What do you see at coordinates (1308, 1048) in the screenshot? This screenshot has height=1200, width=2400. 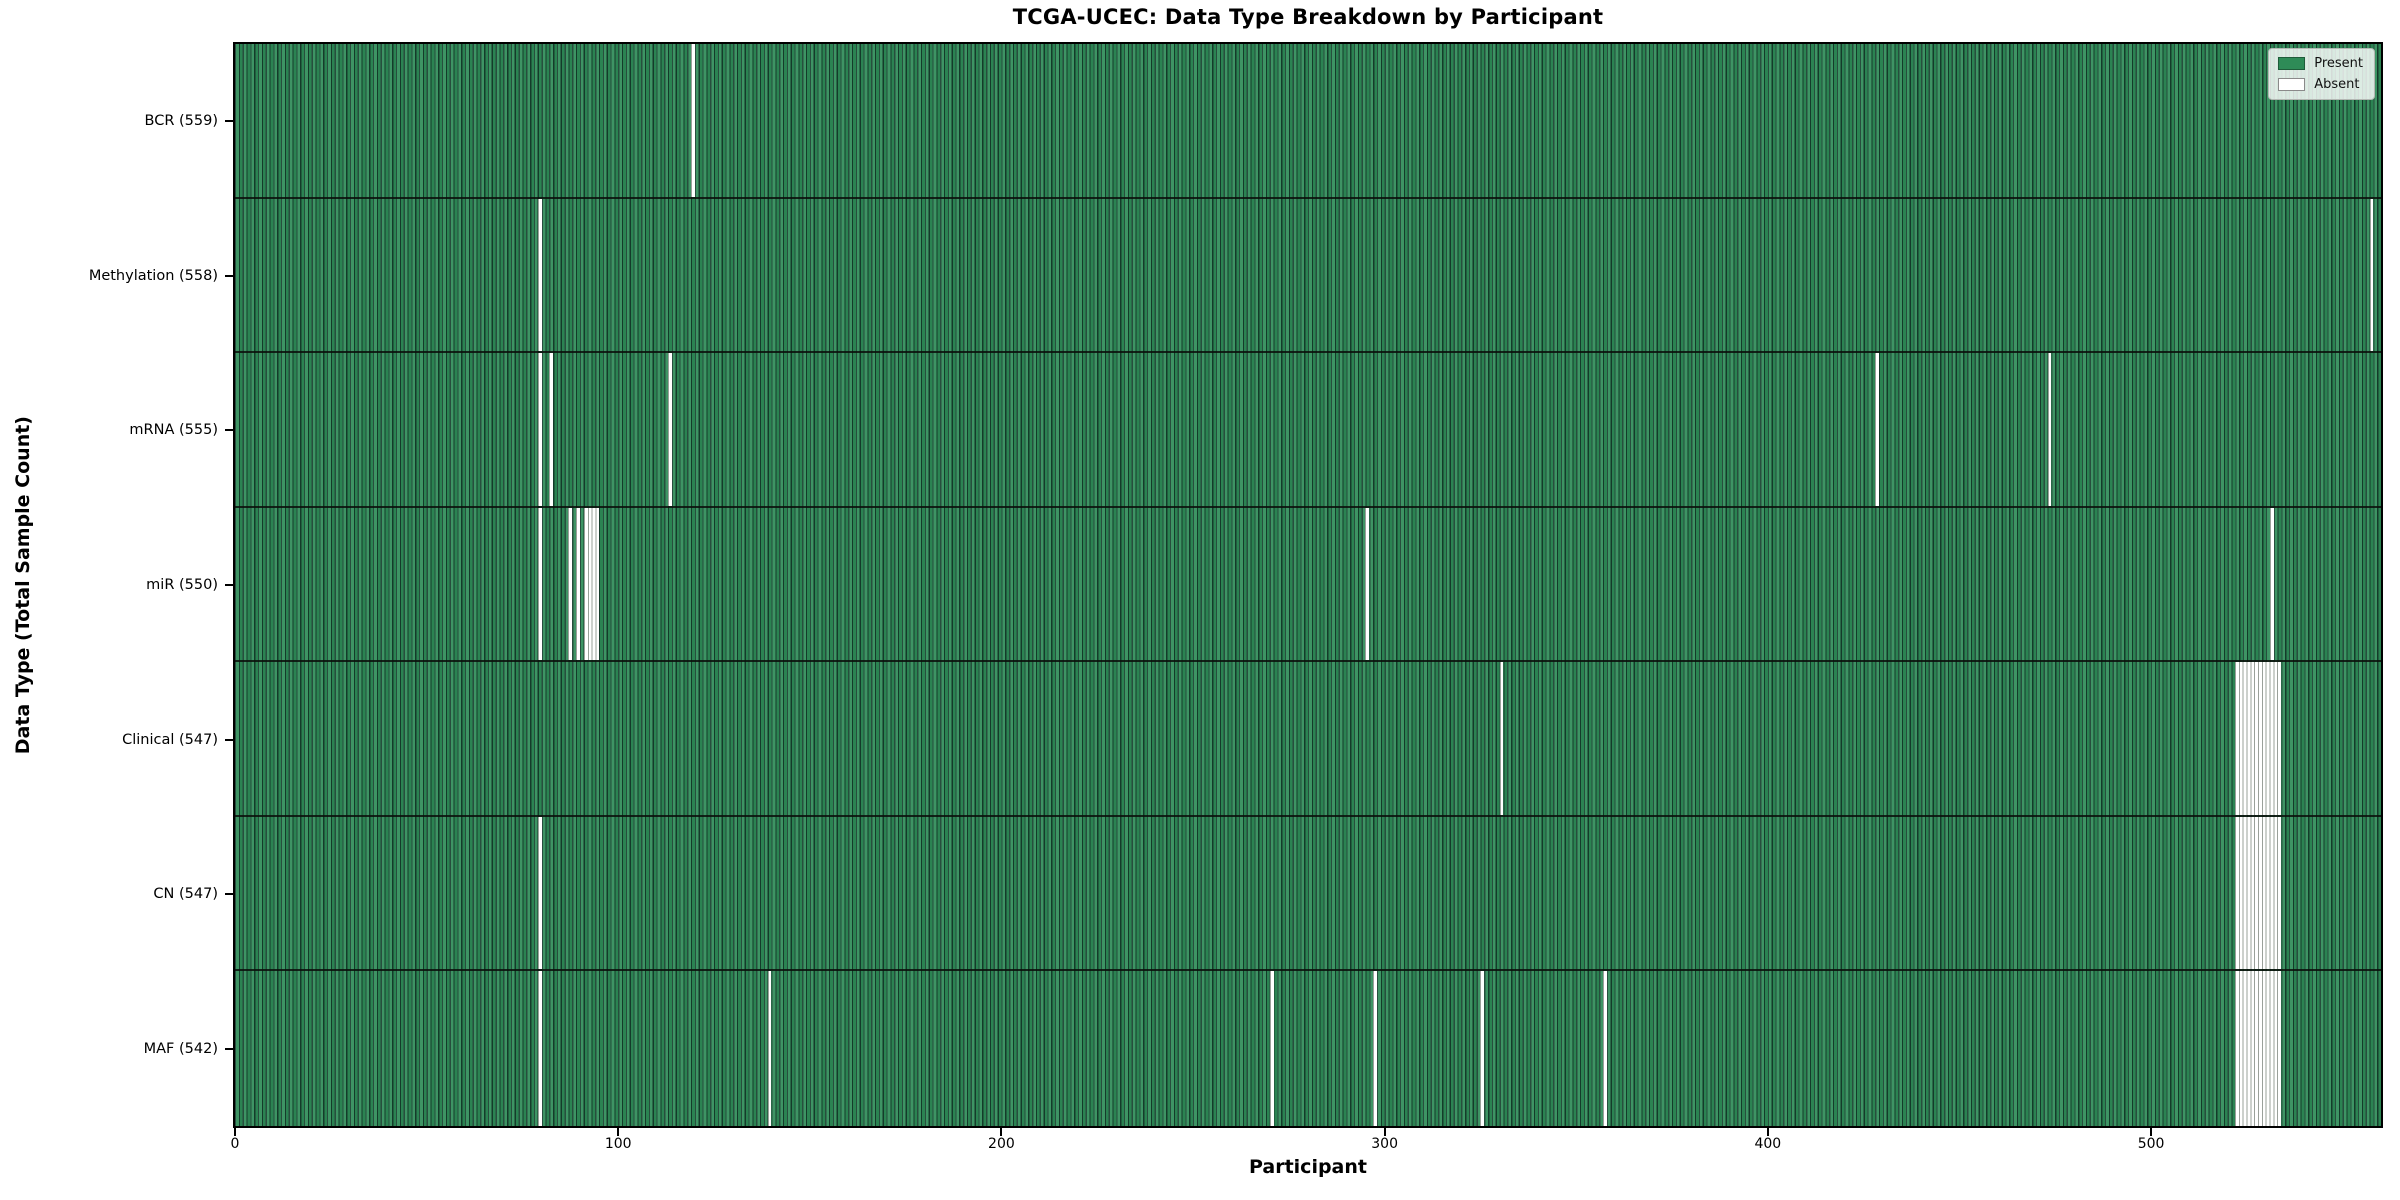 I see `row-MAF` at bounding box center [1308, 1048].